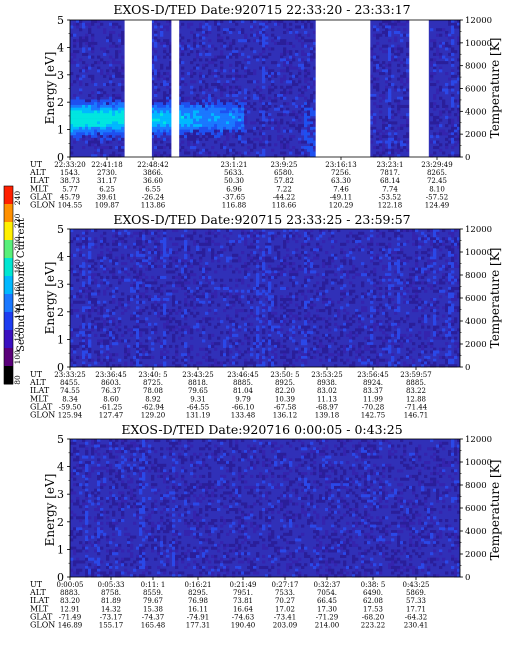  Describe the element at coordinates (152, 165) in the screenshot. I see `ephemeris-value: 22:48:42` at that location.